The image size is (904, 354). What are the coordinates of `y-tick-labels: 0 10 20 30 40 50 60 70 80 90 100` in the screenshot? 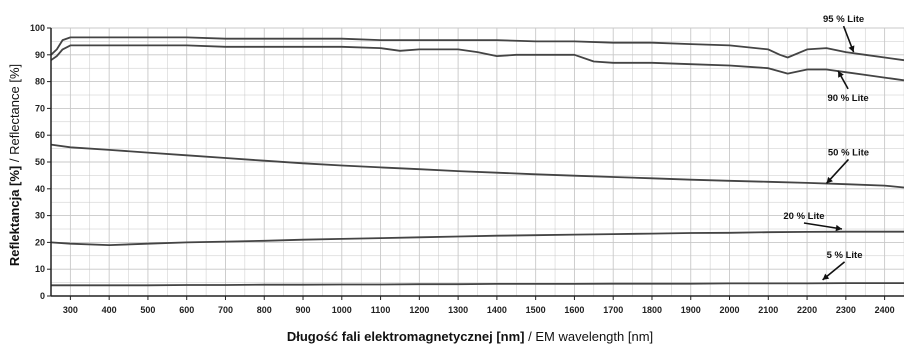 It's located at (37, 162).